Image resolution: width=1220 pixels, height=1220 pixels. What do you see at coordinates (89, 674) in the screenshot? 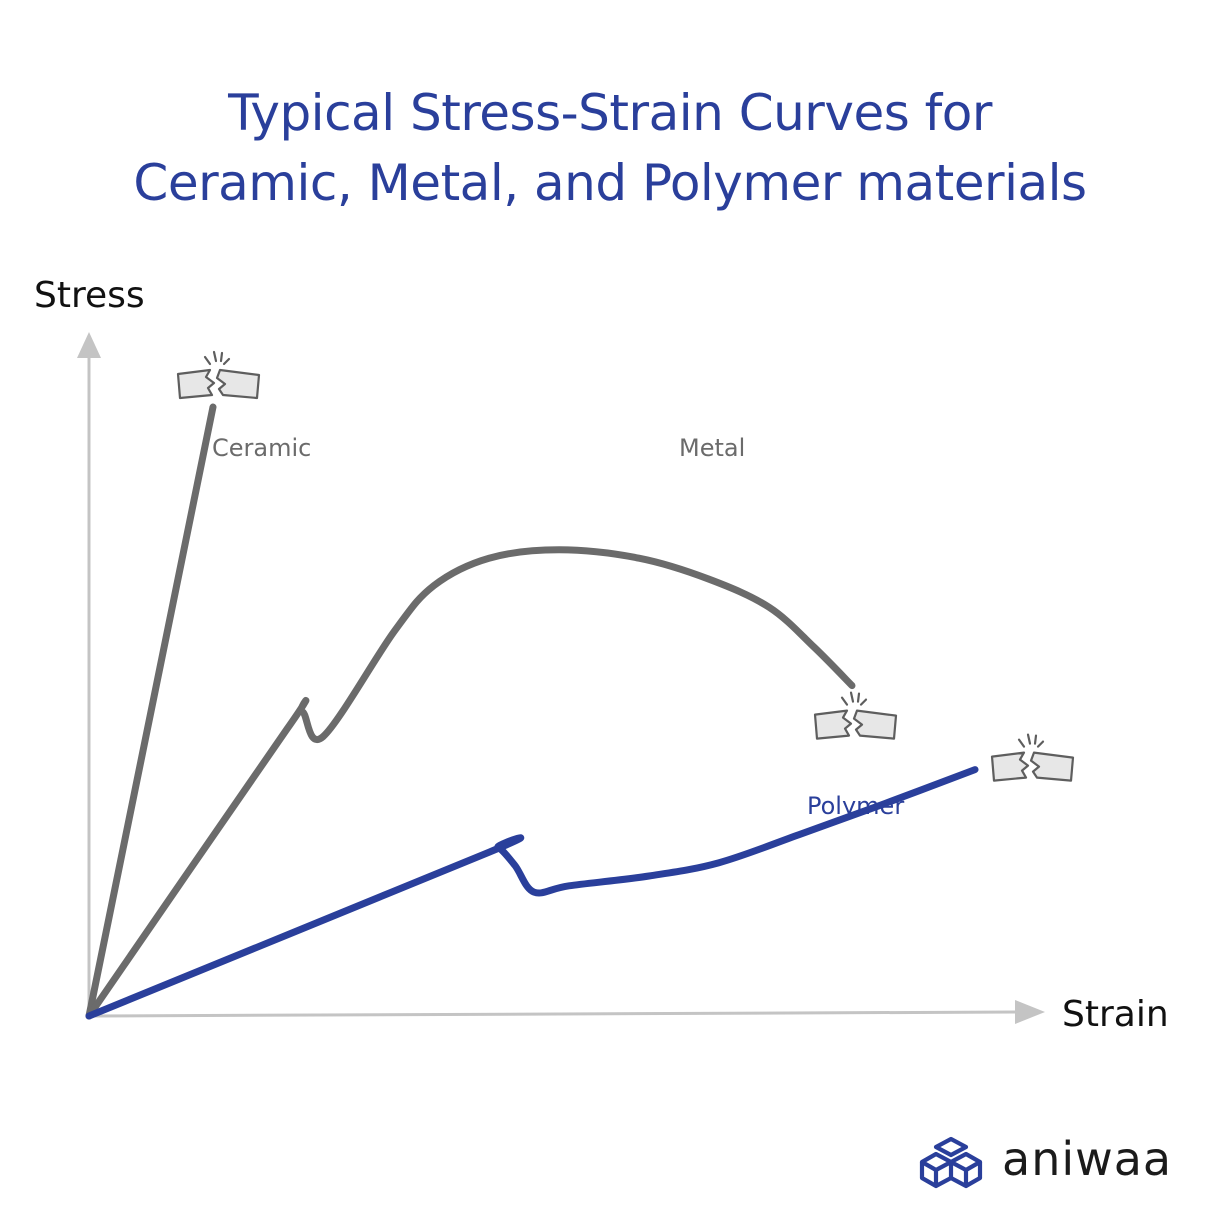
I see `y-axis` at bounding box center [89, 674].